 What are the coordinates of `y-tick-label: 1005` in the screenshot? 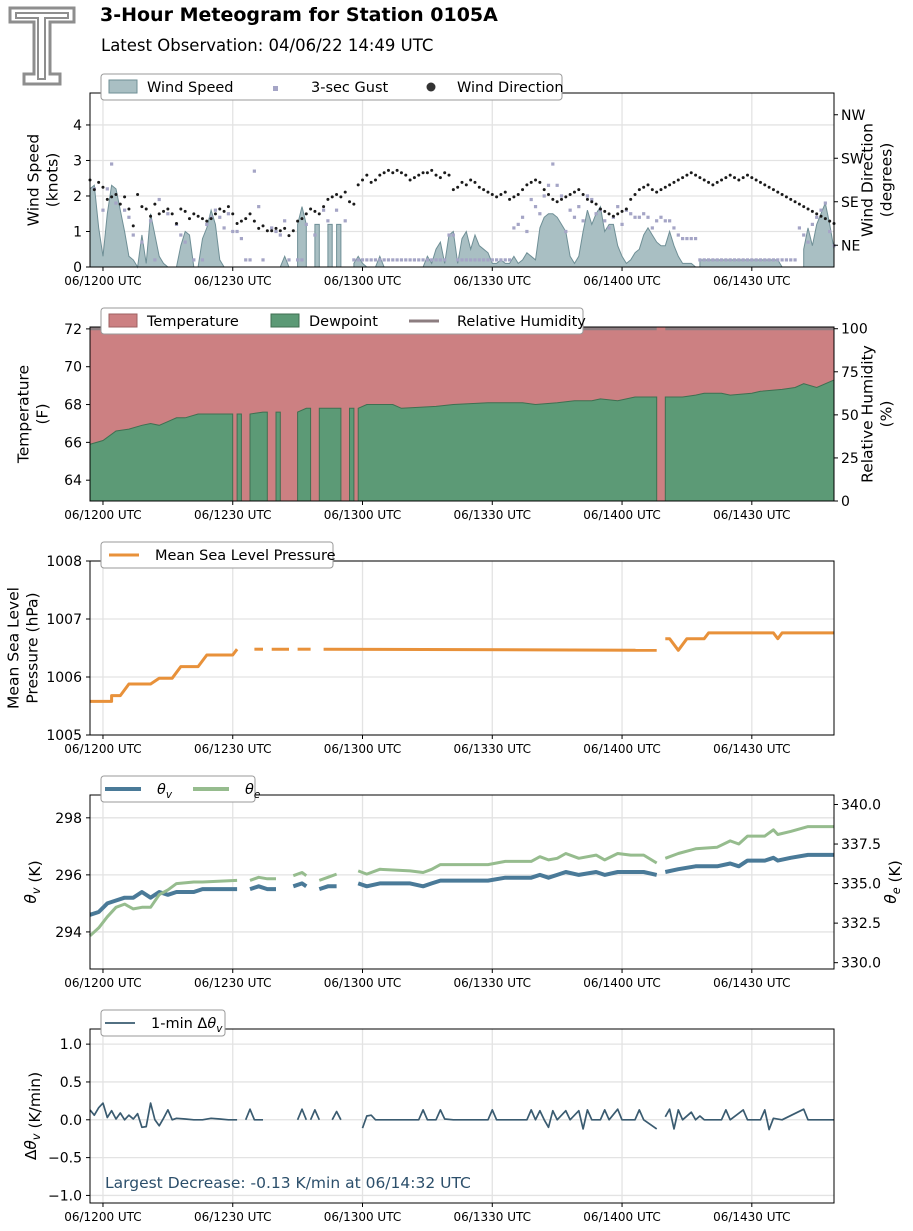 It's located at (64, 736).